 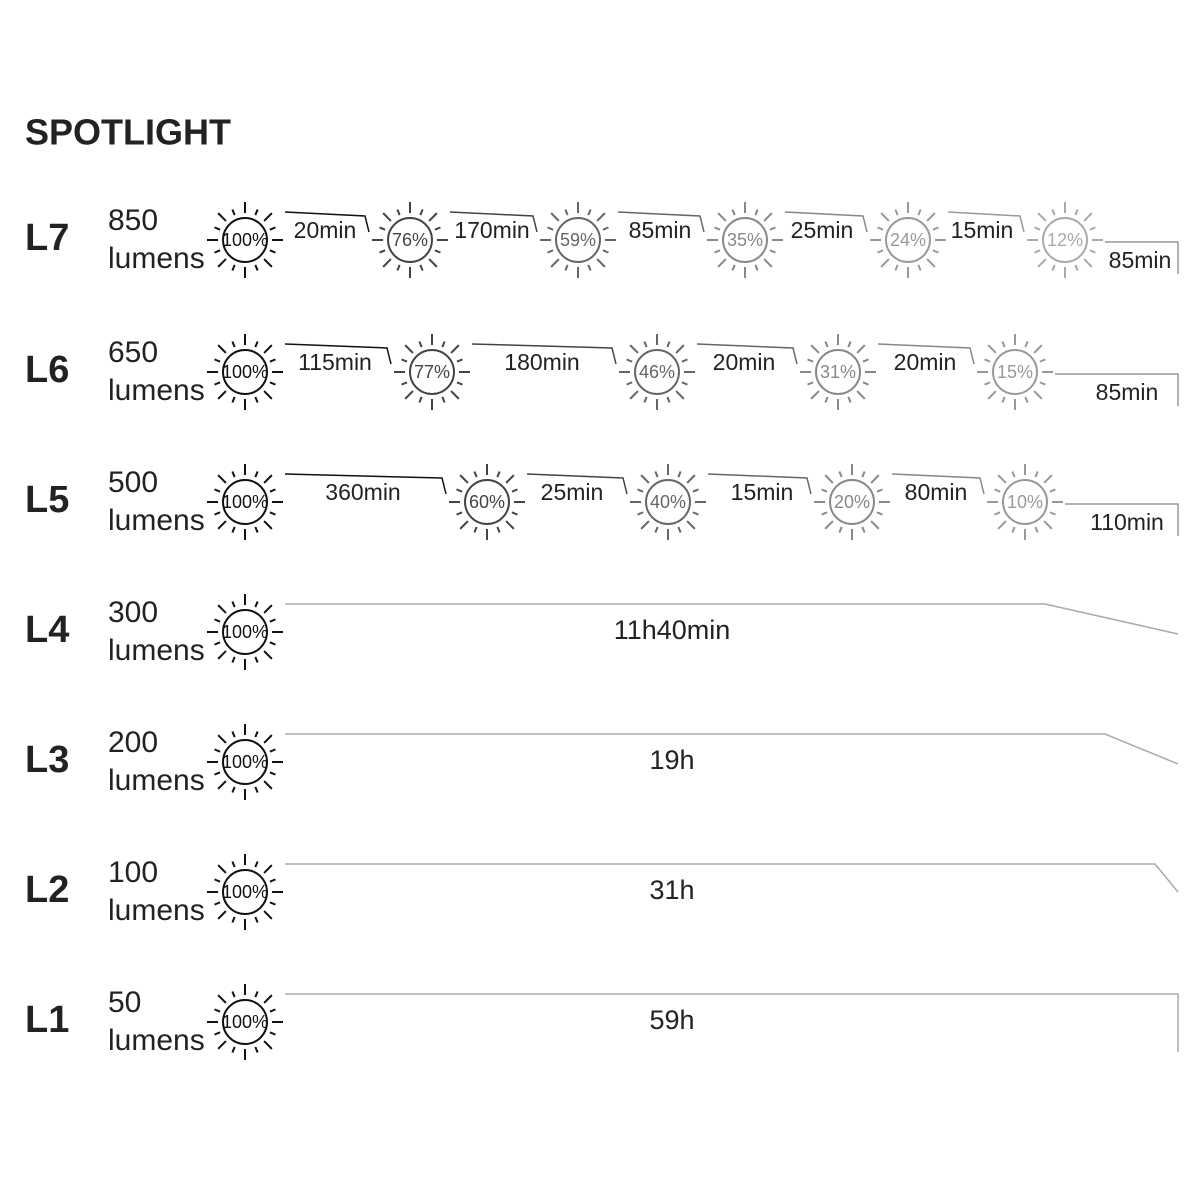 What do you see at coordinates (822, 230) in the screenshot?
I see `duration-label: 25min` at bounding box center [822, 230].